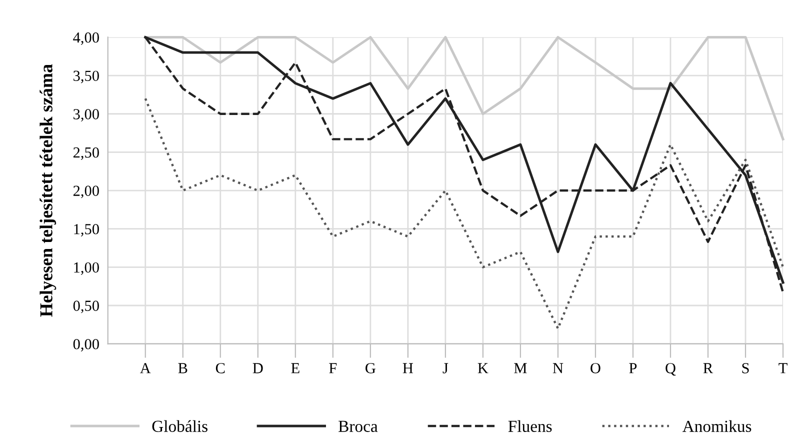 The height and width of the screenshot is (438, 799). What do you see at coordinates (180, 426) in the screenshot?
I see `legend-label: Globális` at bounding box center [180, 426].